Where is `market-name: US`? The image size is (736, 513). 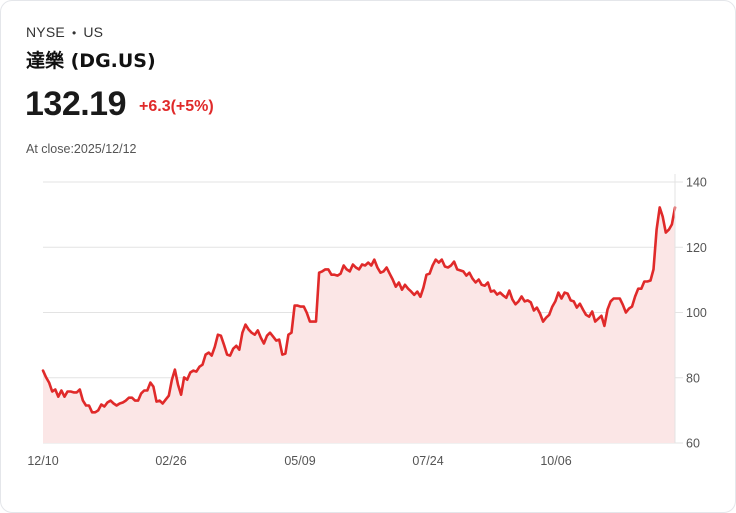 market-name: US is located at coordinates (93, 32).